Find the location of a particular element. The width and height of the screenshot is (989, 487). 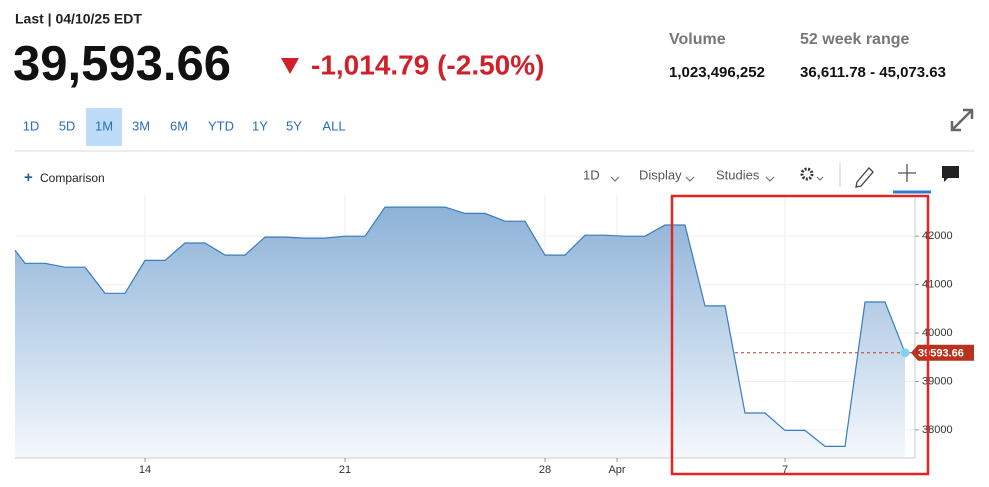

change: -1,014.79 (-2.50%) is located at coordinates (427, 64).